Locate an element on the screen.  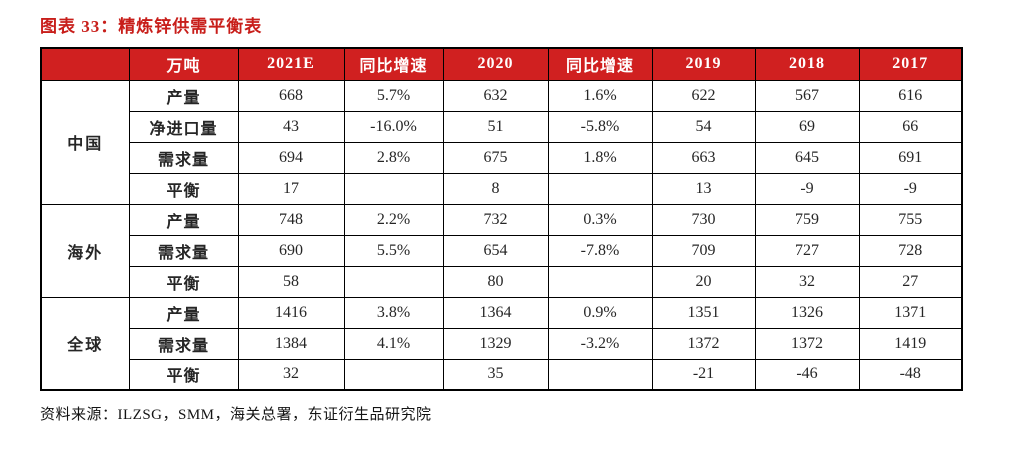
value-cell: 567 is located at coordinates (807, 95).